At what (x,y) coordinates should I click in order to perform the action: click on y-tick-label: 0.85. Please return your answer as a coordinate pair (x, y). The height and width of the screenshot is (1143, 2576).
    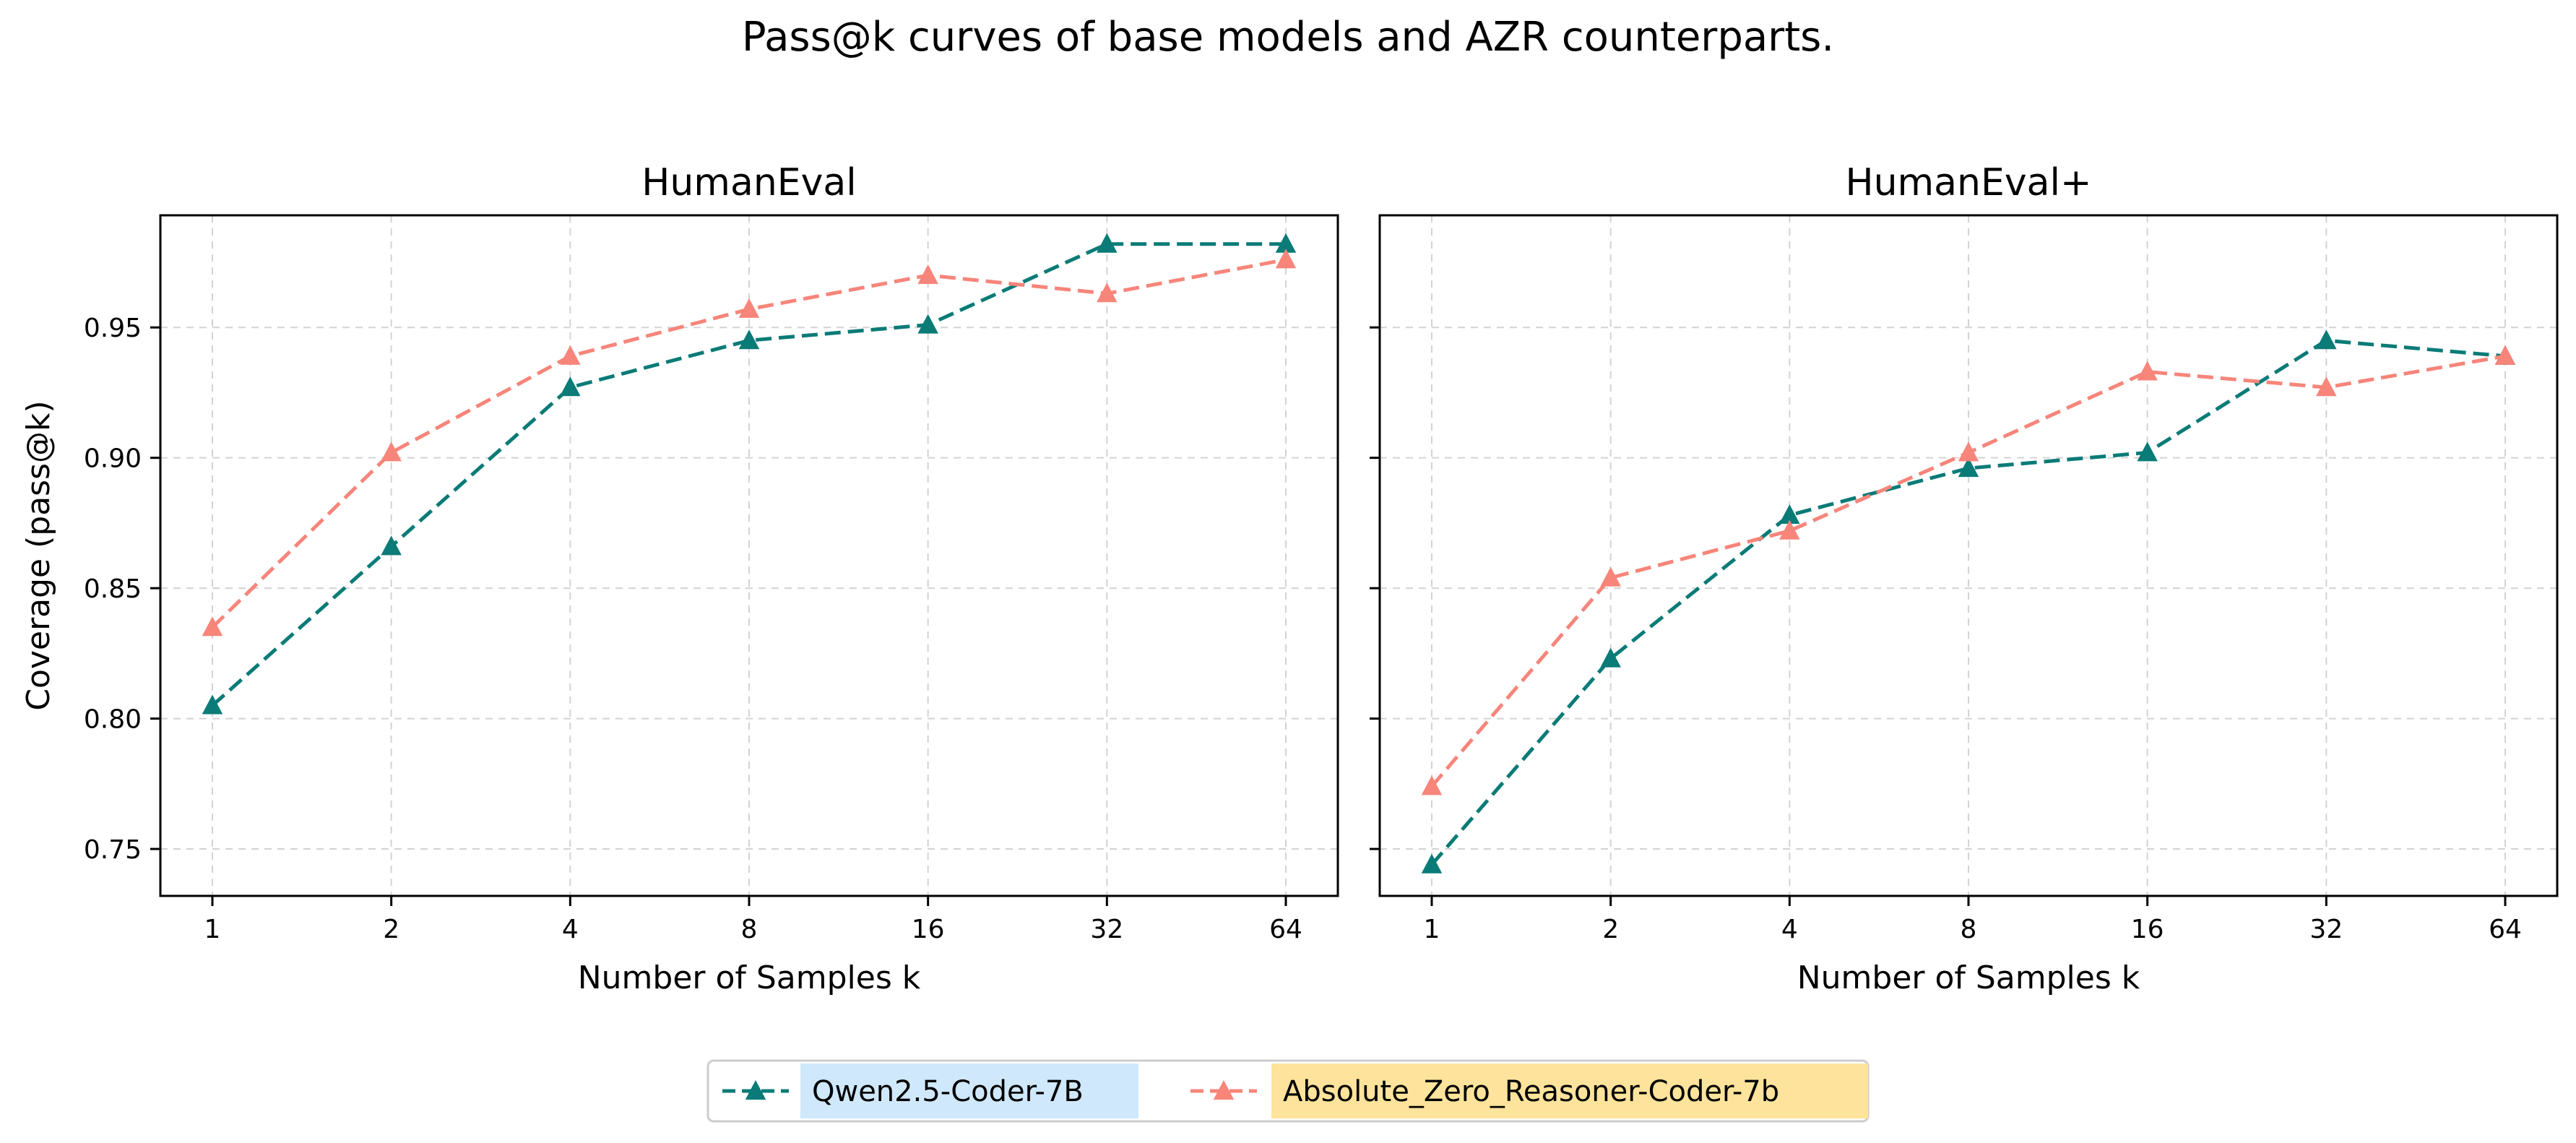
    Looking at the image, I should click on (113, 589).